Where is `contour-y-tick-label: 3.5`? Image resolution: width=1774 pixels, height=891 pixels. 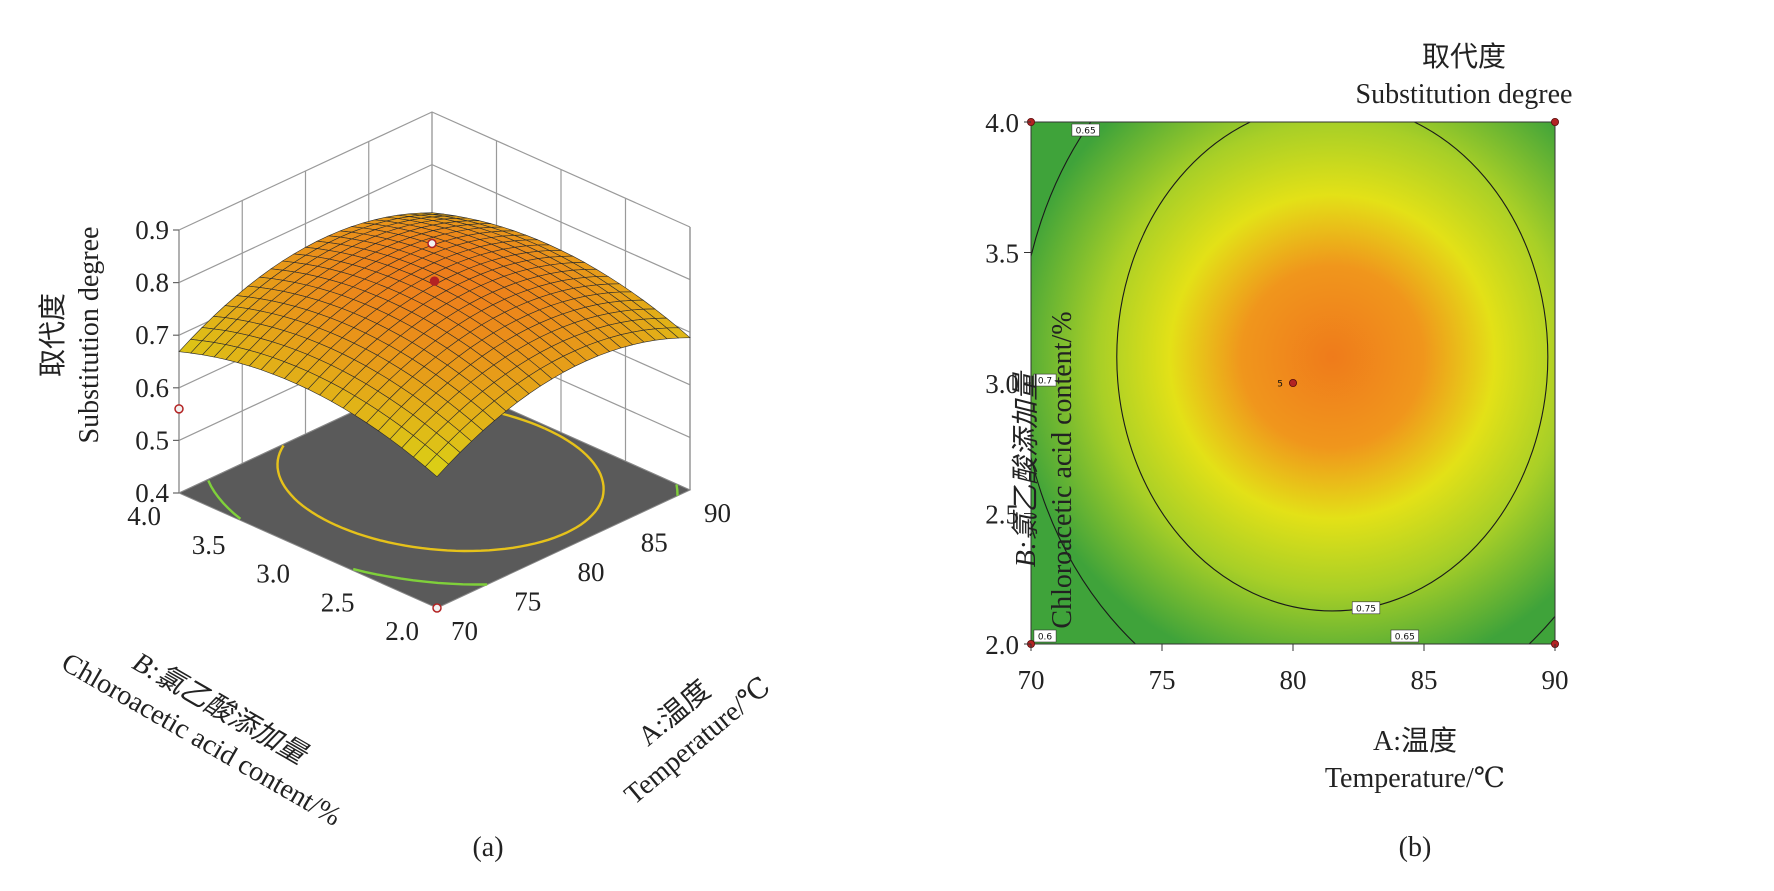
contour-y-tick-label: 3.5 is located at coordinates (1002, 254).